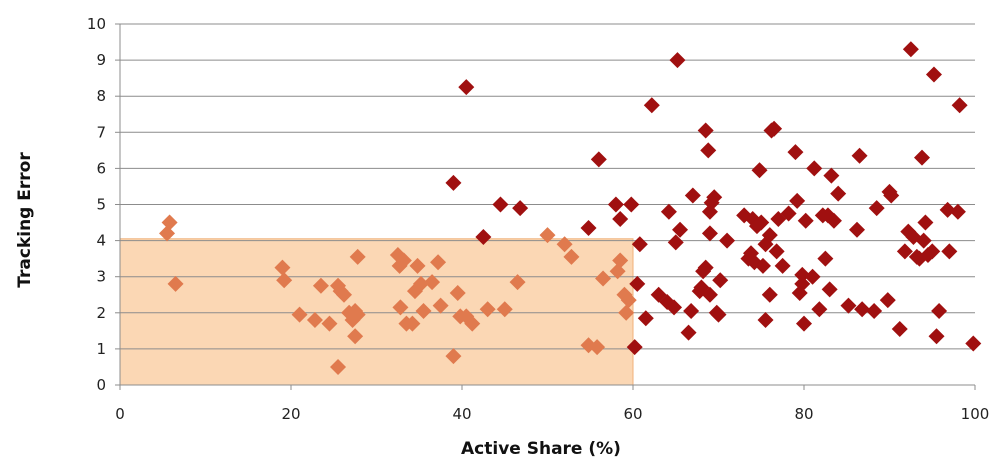 The width and height of the screenshot is (997, 464). I want to click on x-tick-label: 40, so click(461, 414).